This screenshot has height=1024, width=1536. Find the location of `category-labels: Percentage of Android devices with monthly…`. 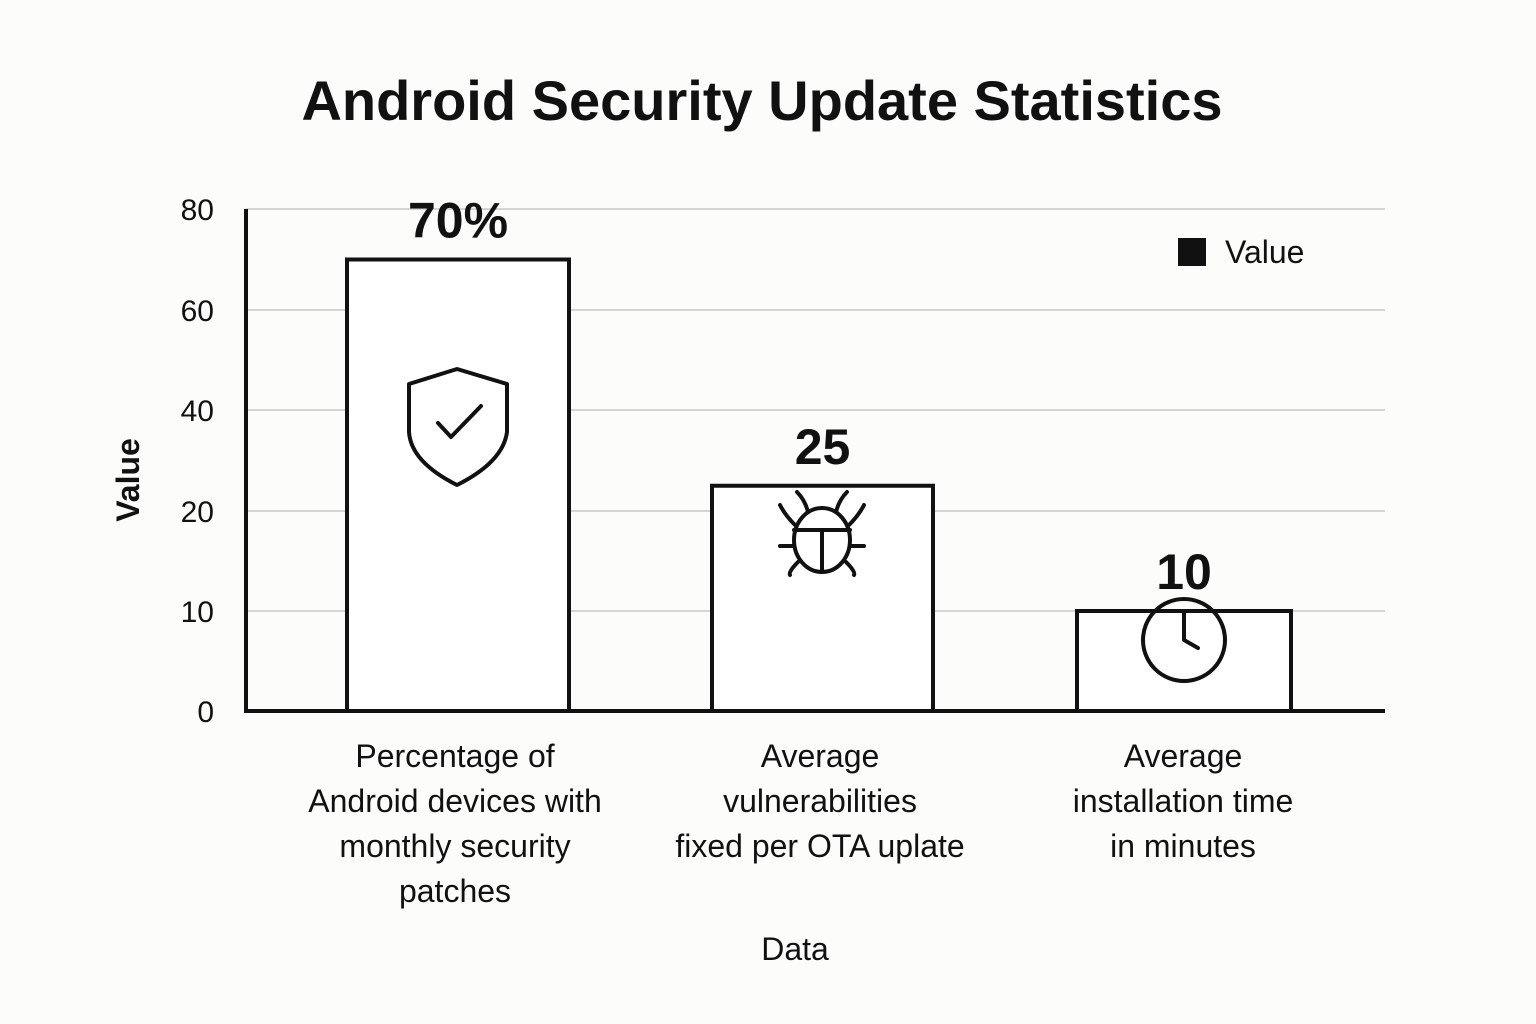

category-labels: Percentage of Android devices with monthly… is located at coordinates (800, 823).